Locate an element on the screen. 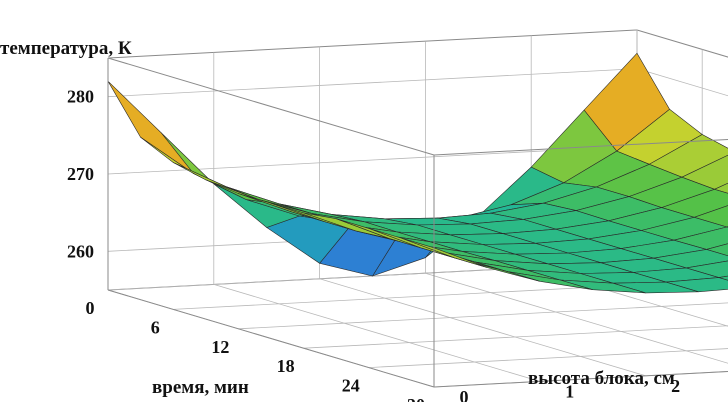  x-tick-label: 24 is located at coordinates (351, 386).